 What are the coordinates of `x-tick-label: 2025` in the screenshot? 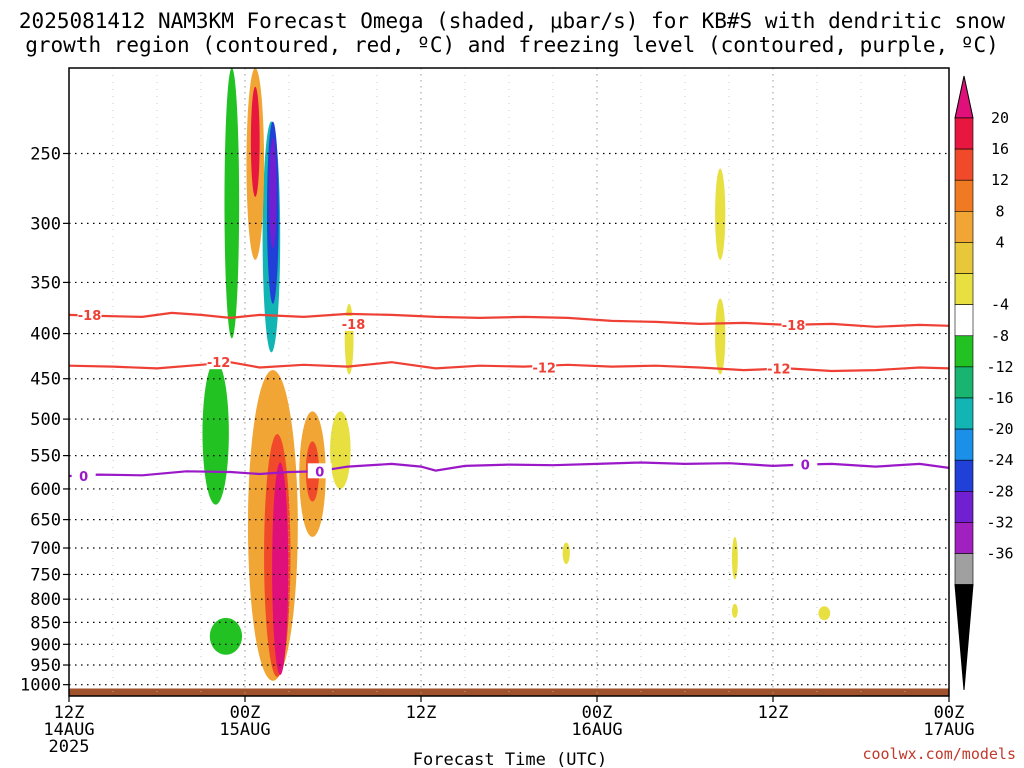 It's located at (69, 747).